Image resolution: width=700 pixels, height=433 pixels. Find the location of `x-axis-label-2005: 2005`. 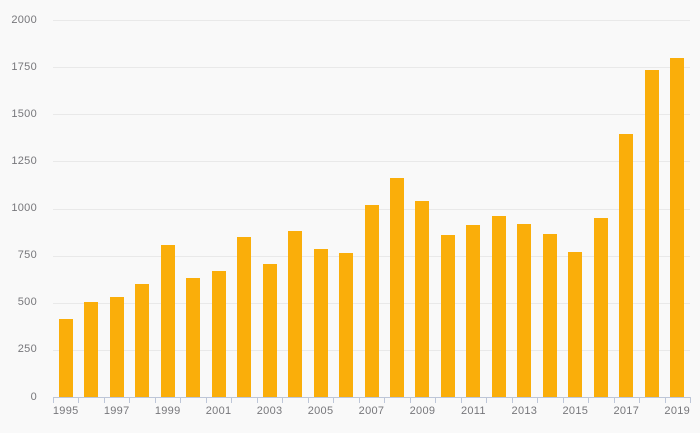

x-axis-label-2005: 2005 is located at coordinates (320, 411).